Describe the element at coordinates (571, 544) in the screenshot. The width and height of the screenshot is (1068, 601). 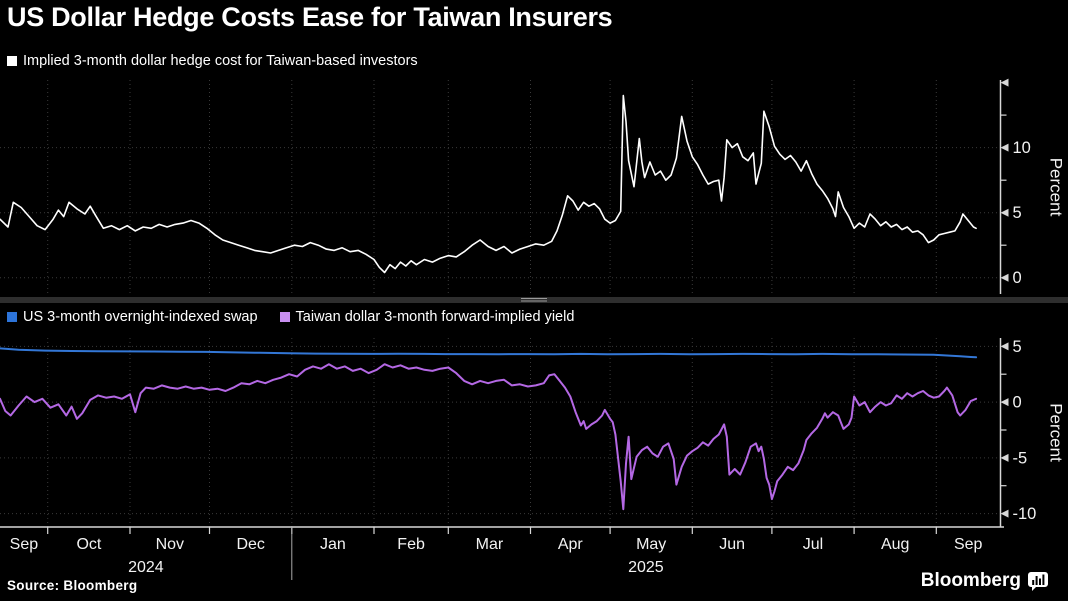
I see `x-month-label: Apr` at that location.